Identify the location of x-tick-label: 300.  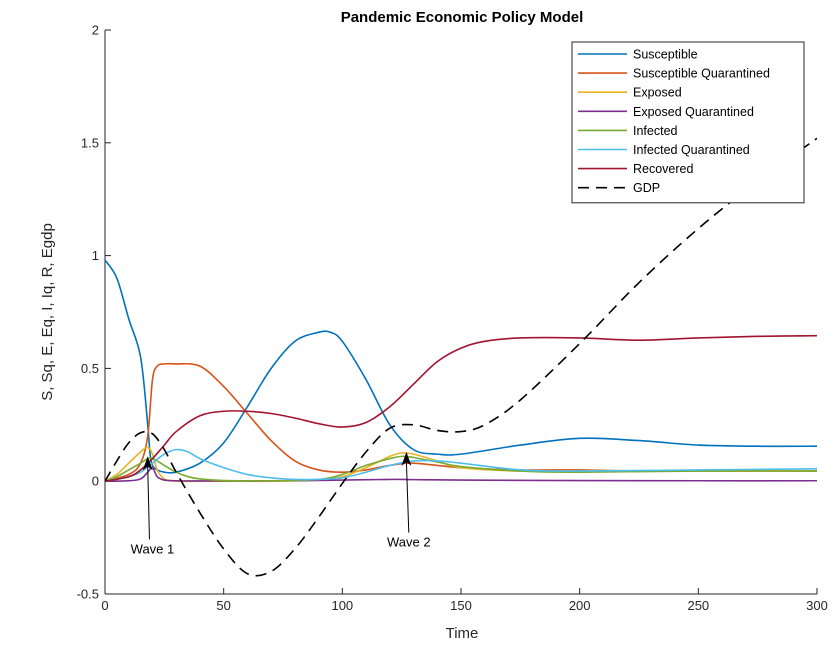
(817, 605).